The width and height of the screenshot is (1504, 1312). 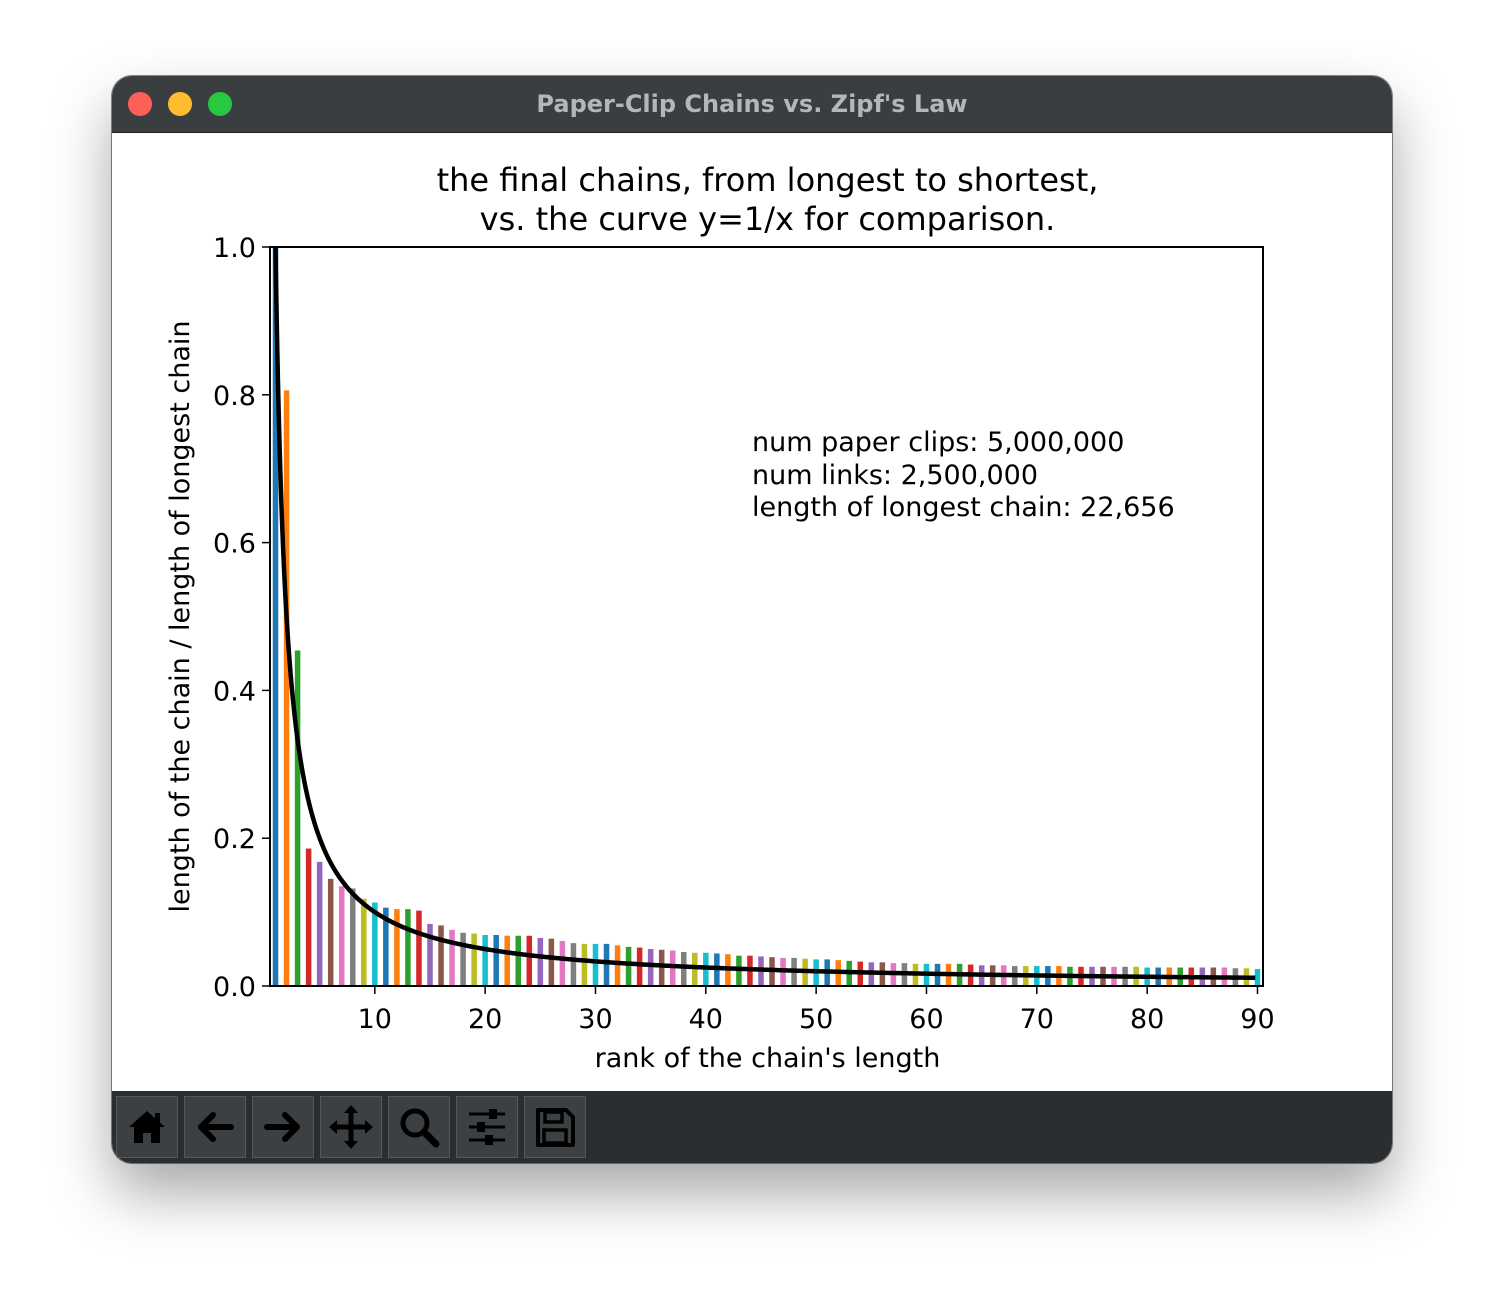 What do you see at coordinates (938, 442) in the screenshot?
I see `stats-line-1: num paper clips: 5,000,000` at bounding box center [938, 442].